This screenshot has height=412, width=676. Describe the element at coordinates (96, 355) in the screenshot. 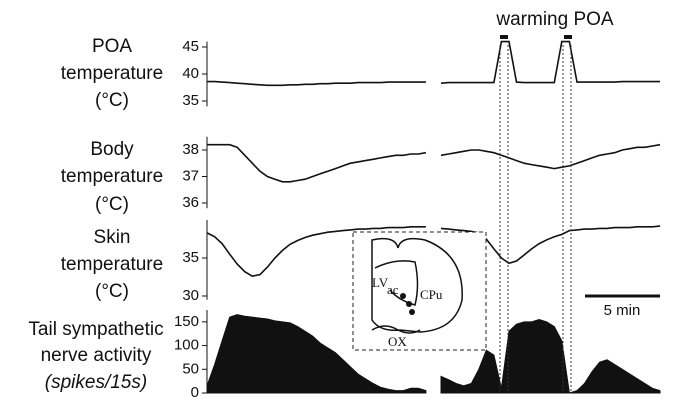

I see `panel-label: nerve activity` at that location.